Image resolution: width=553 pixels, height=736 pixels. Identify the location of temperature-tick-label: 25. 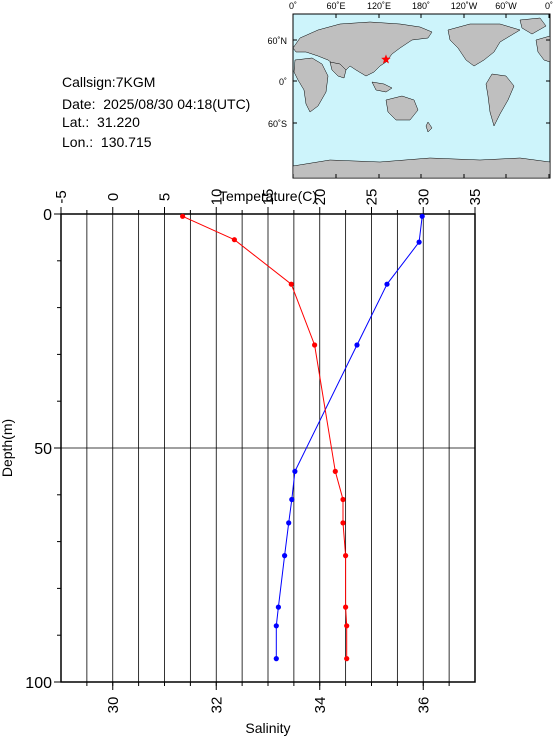
(372, 197).